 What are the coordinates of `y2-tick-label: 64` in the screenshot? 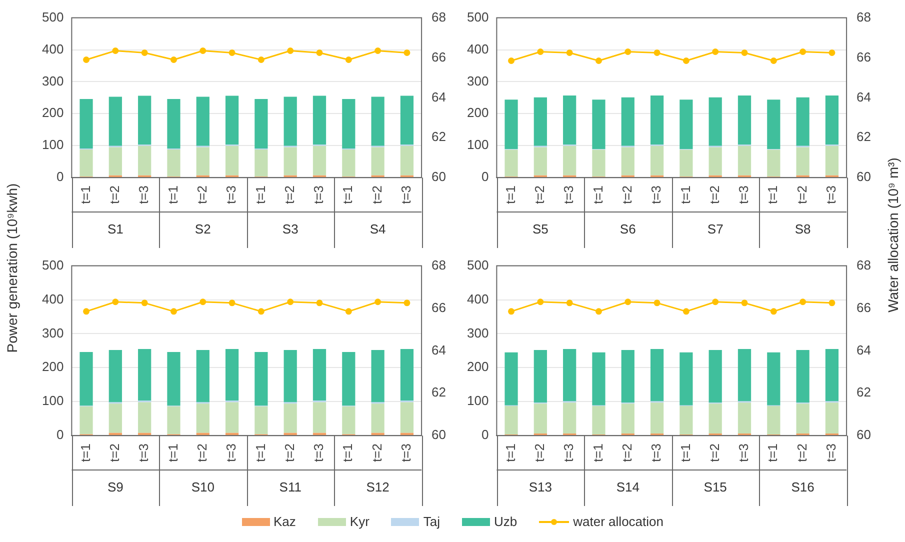 It's located at (439, 350).